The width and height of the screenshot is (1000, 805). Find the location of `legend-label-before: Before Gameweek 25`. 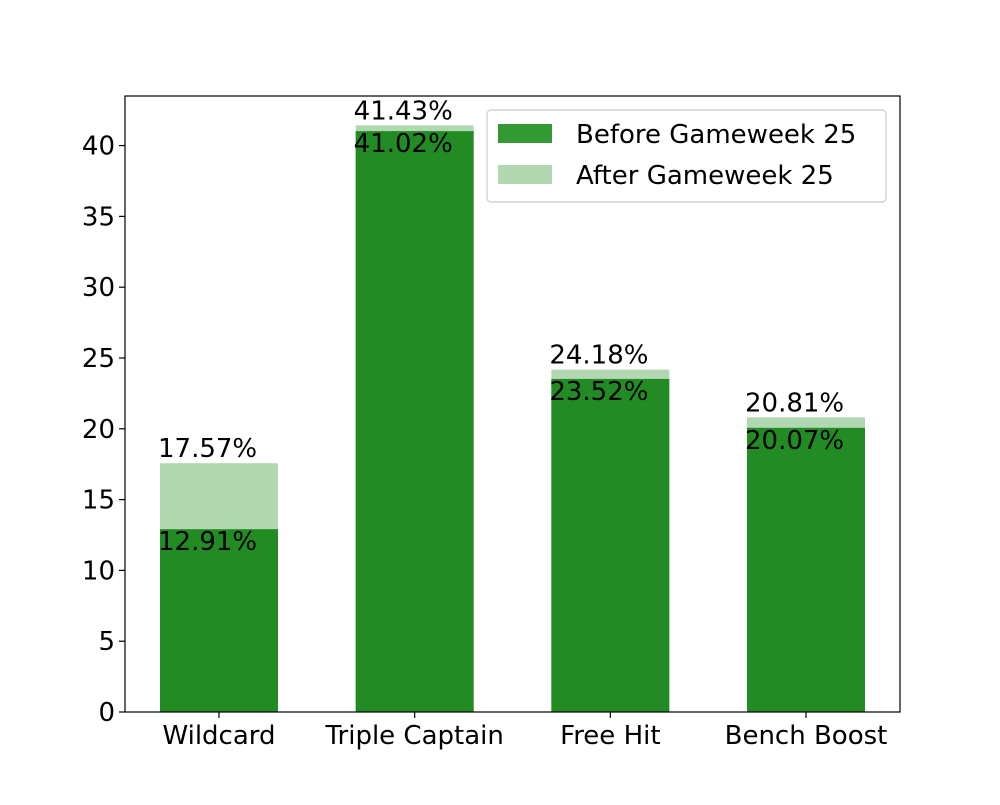

legend-label-before: Before Gameweek 25 is located at coordinates (716, 135).